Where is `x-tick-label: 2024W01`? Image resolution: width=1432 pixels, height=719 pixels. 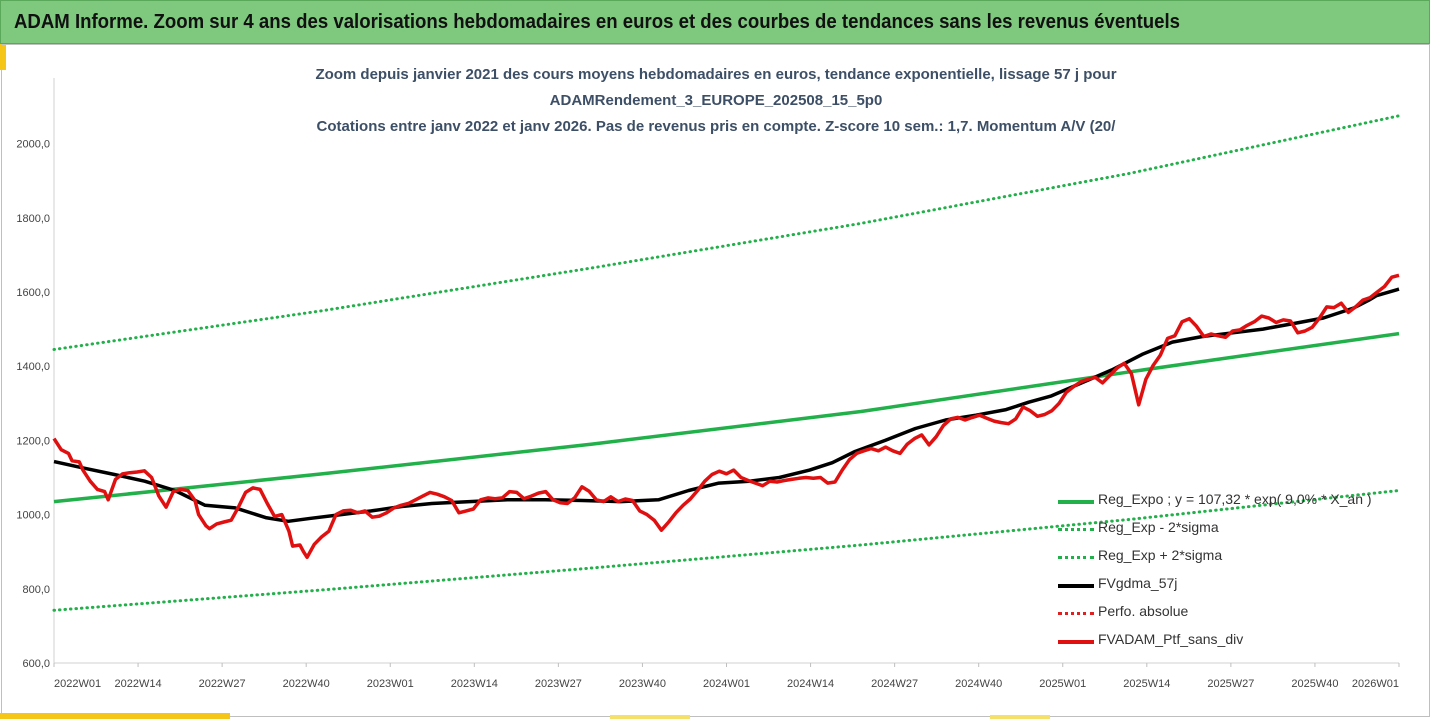 x-tick-label: 2024W01 is located at coordinates (726, 684).